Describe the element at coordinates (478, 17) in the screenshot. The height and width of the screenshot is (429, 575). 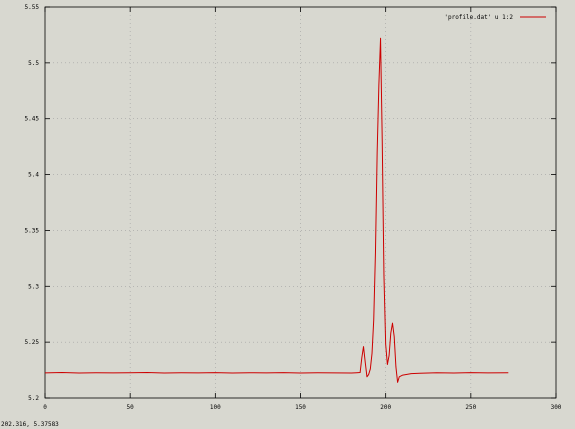
I see `legend-label: 'profile.dat' u 1:2` at that location.